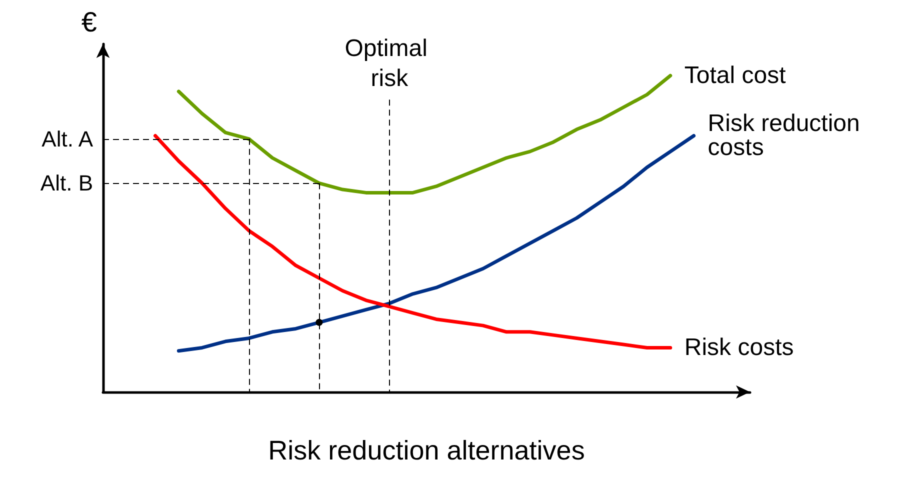  Describe the element at coordinates (66, 183) in the screenshot. I see `ref-line-label: Alt. B` at that location.